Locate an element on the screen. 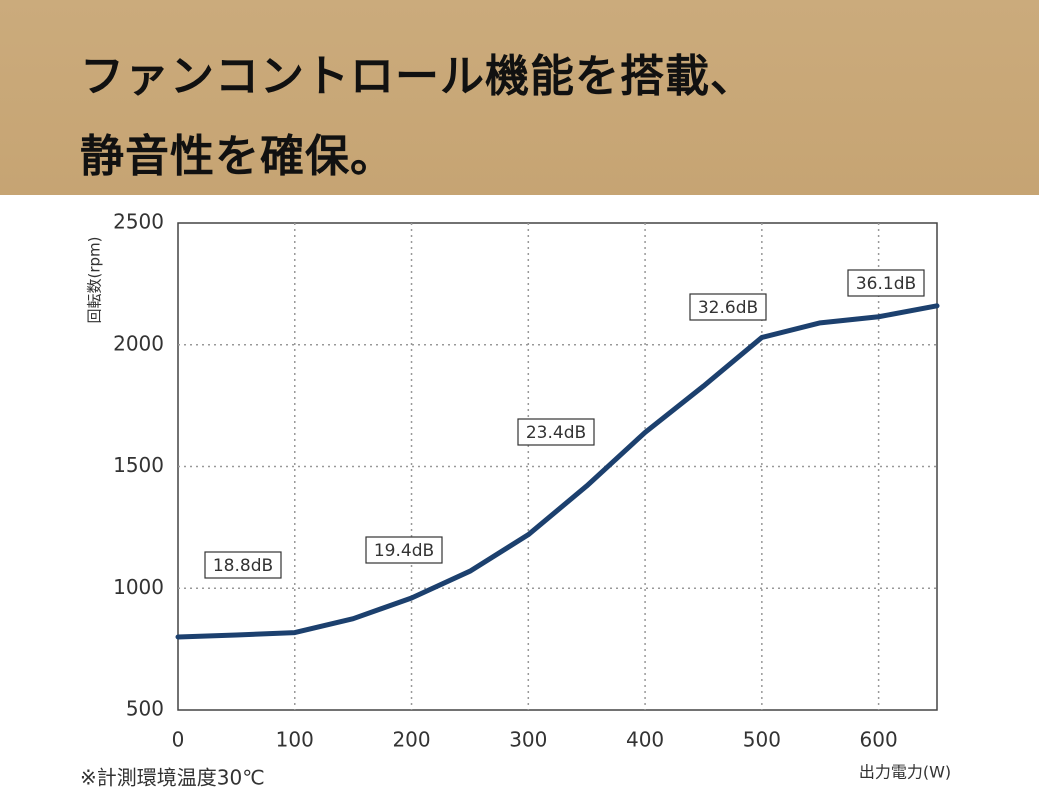  annotation: 32.6dB is located at coordinates (728, 308).